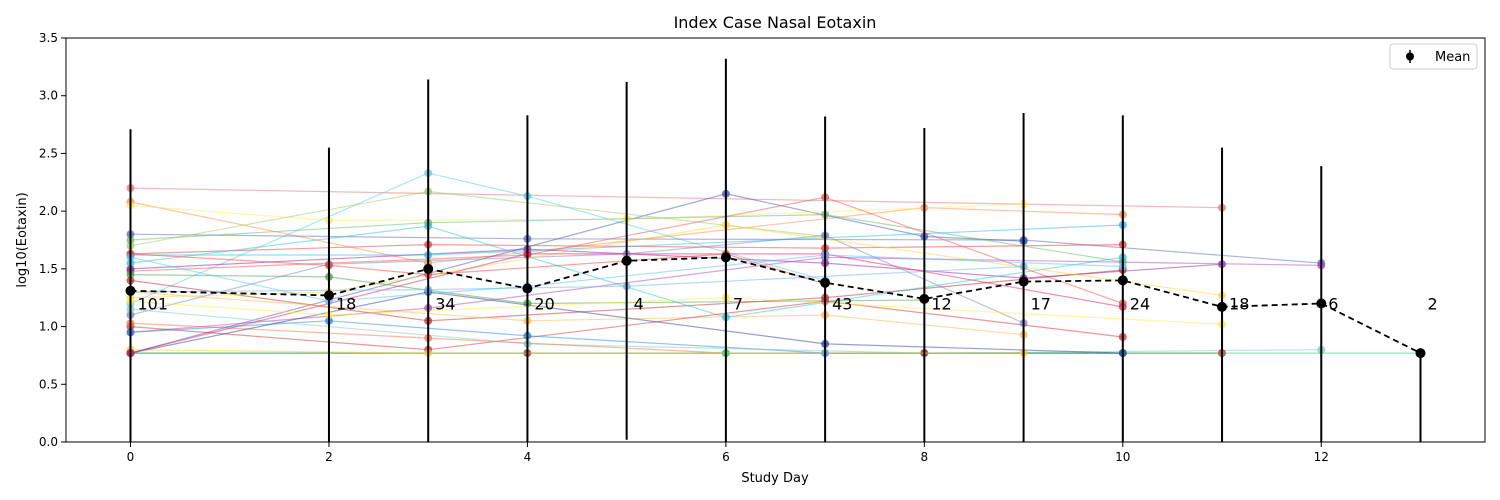 The width and height of the screenshot is (1500, 500). What do you see at coordinates (1321, 457) in the screenshot?
I see `x-tick-label-6: 12` at bounding box center [1321, 457].